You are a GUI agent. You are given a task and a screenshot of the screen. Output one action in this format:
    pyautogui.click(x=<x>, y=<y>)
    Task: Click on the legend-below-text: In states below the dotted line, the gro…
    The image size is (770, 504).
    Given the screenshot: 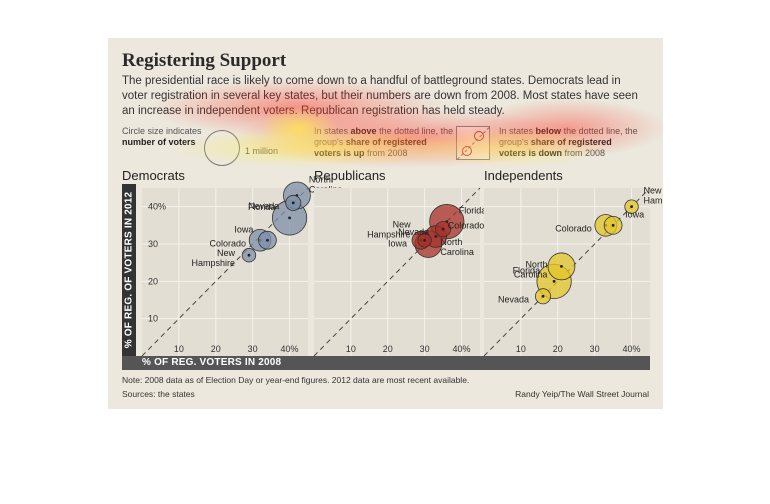 What is the action you would take?
    pyautogui.click(x=568, y=142)
    